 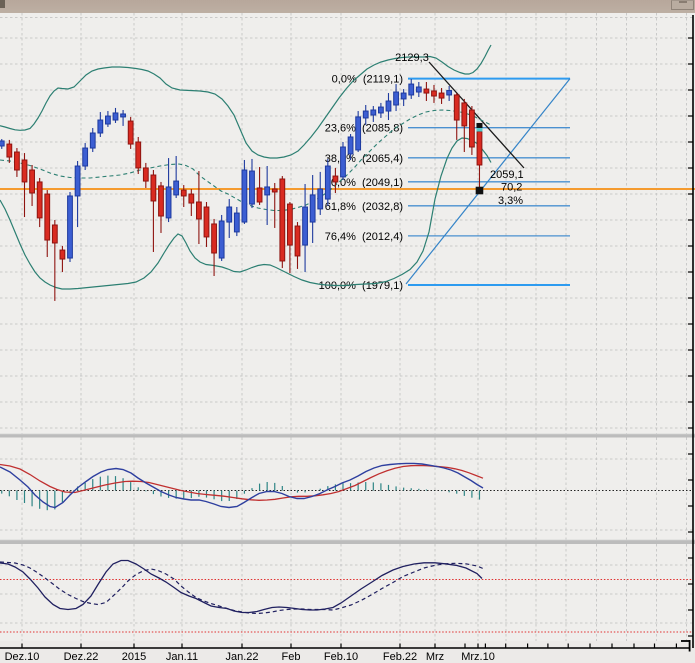 What do you see at coordinates (241, 586) in the screenshot?
I see `stochastic-k-line` at bounding box center [241, 586].